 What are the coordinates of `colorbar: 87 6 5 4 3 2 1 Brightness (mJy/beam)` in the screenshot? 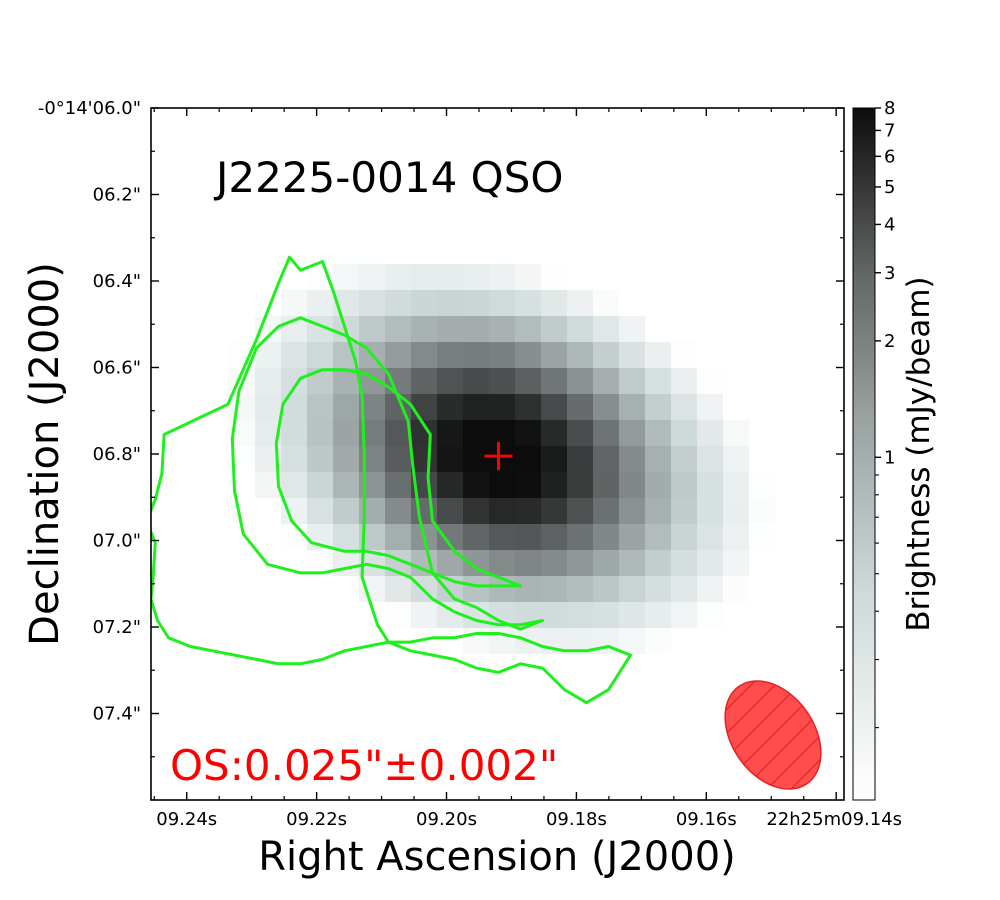 It's located at (894, 449).